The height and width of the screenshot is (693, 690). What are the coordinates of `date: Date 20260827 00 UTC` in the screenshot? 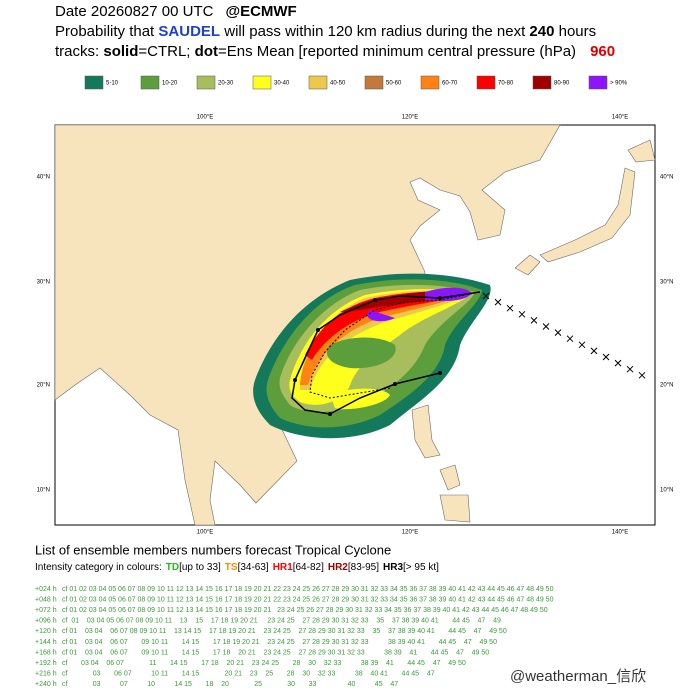 It's located at (134, 11).